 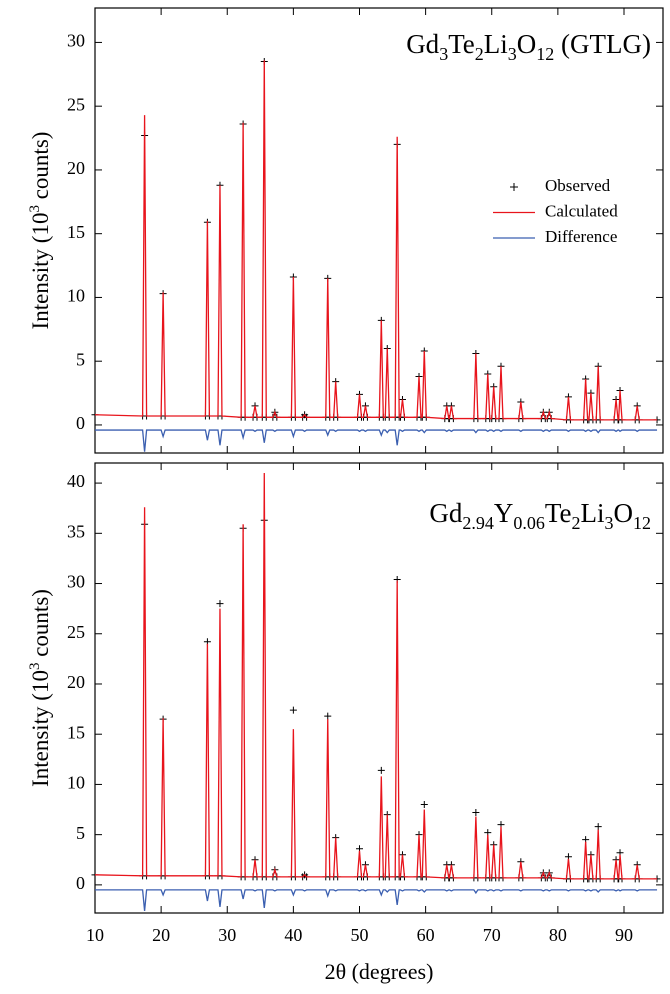 I want to click on annotation: Gd2.94Y0.06Te2Li3O12, so click(x=540, y=515).